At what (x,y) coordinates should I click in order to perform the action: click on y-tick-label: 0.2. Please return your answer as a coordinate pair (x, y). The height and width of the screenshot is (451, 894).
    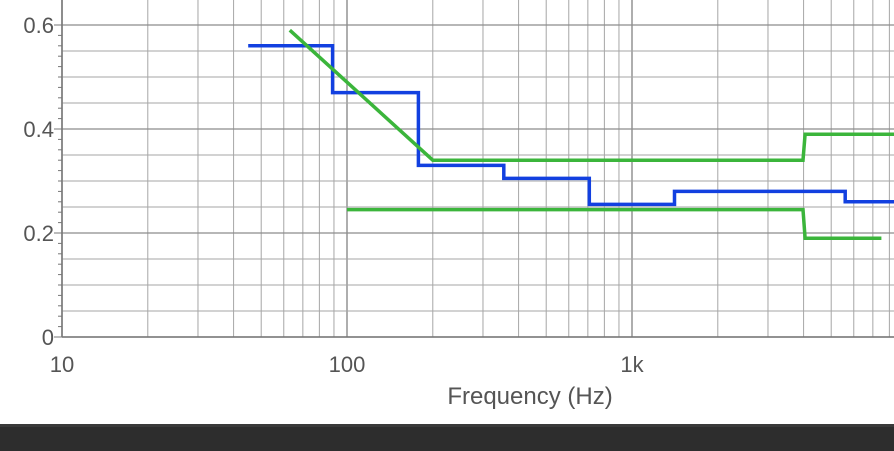
    Looking at the image, I should click on (38, 233).